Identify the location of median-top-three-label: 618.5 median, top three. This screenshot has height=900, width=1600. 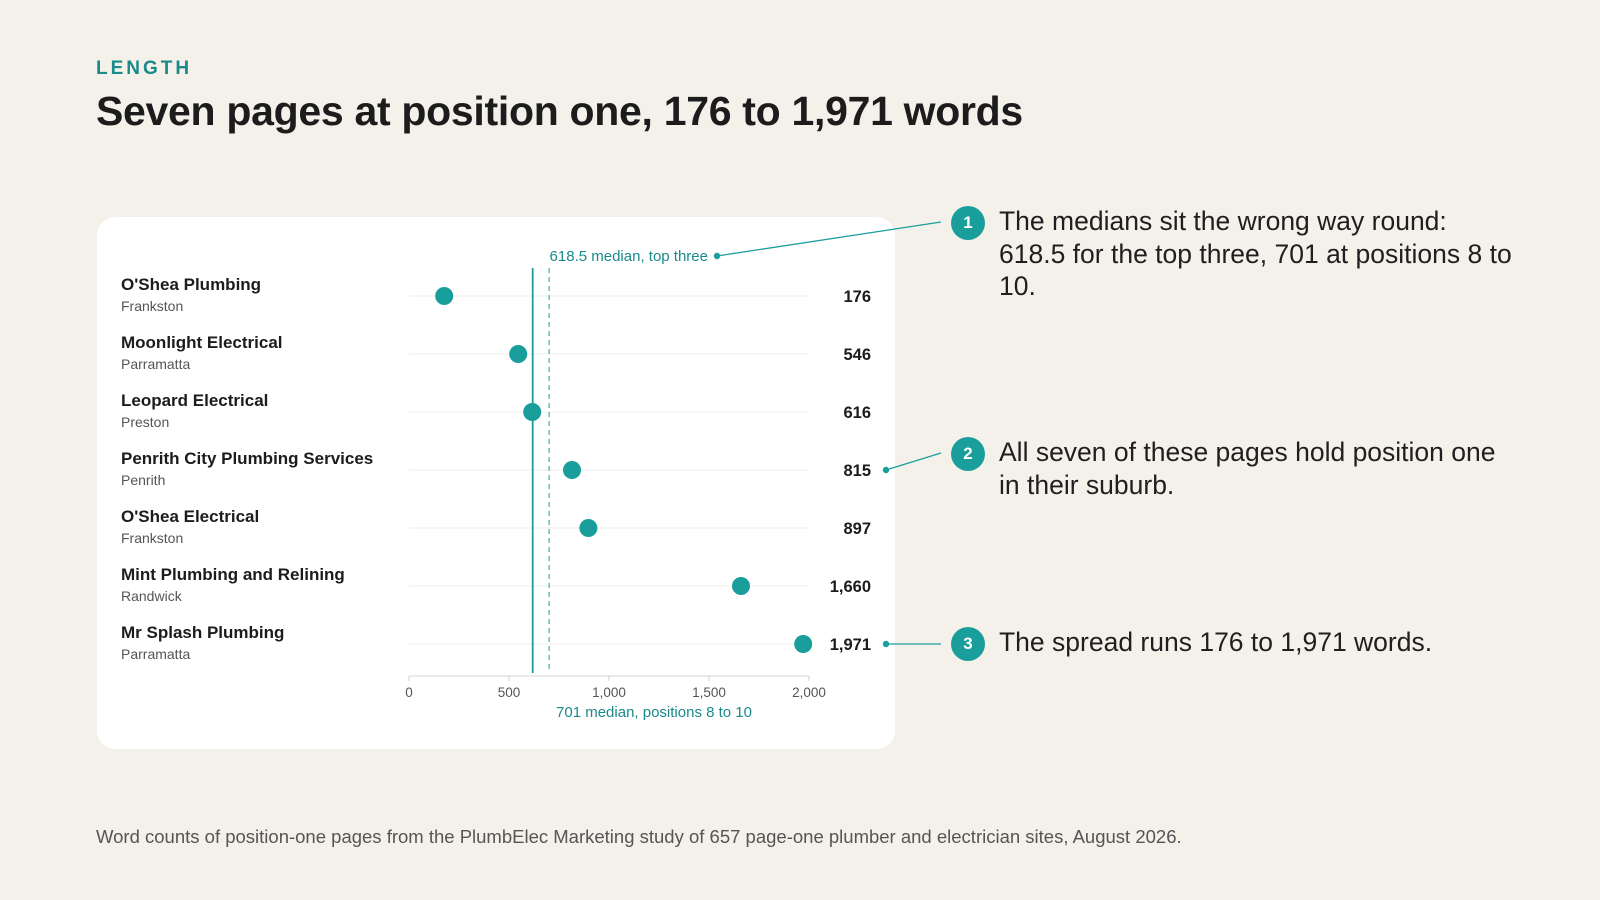
(629, 256).